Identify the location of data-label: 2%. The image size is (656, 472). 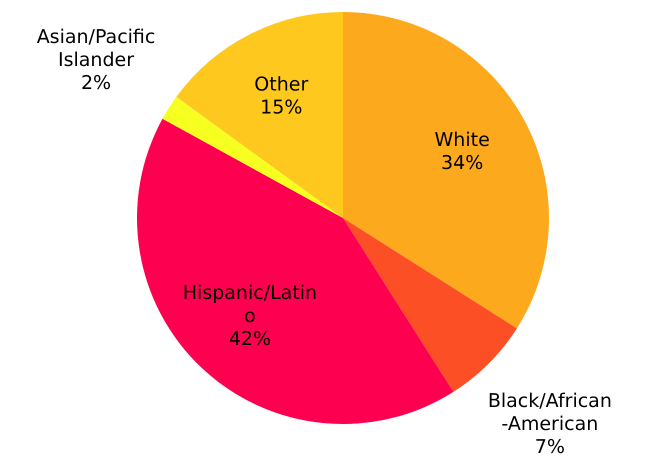
(96, 83).